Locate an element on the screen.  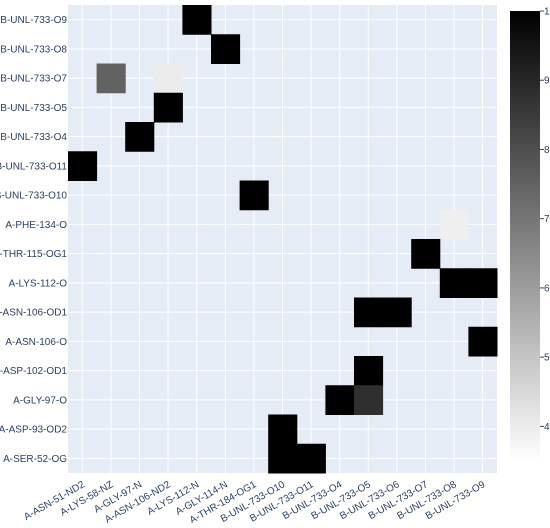
y-tick-label: A-THR-115-OG1 is located at coordinates (33, 254).